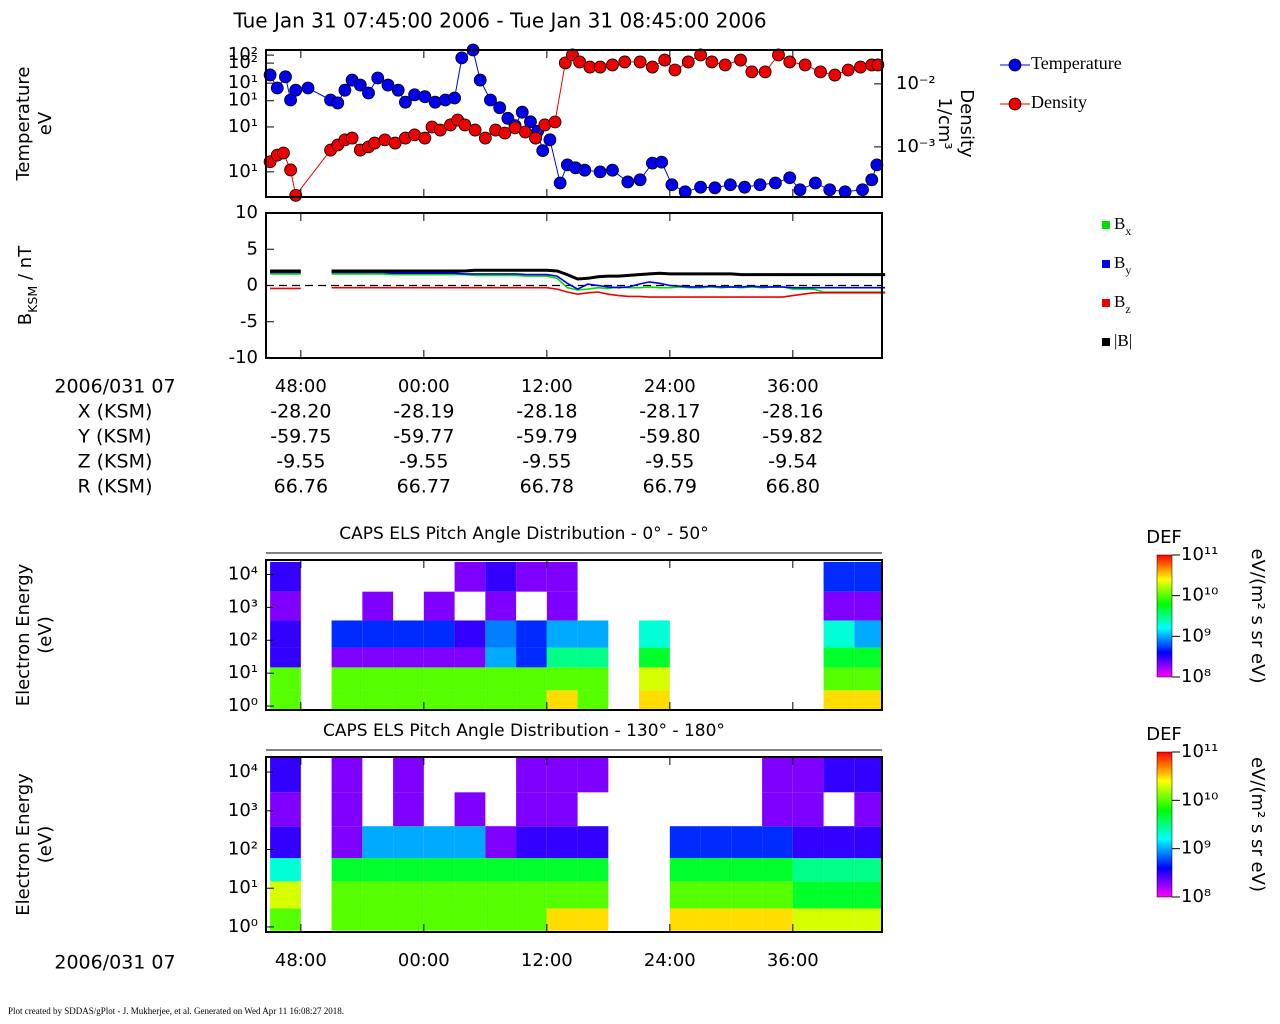  I want to click on colorbar-tick-label: 10¹¹, so click(1199, 751).